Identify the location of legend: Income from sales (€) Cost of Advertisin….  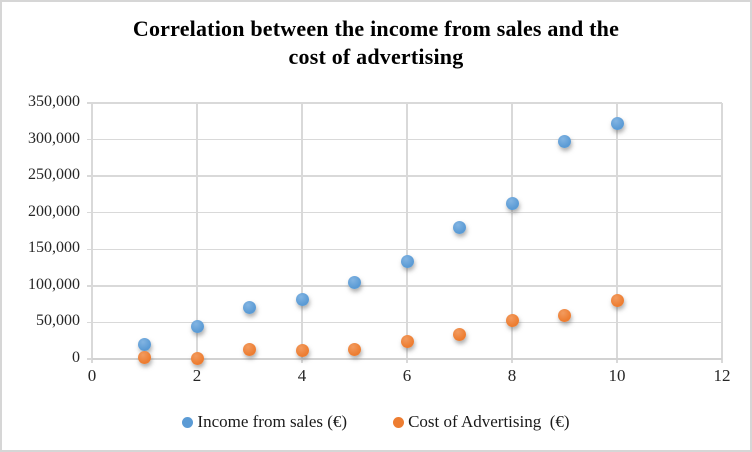
(376, 422).